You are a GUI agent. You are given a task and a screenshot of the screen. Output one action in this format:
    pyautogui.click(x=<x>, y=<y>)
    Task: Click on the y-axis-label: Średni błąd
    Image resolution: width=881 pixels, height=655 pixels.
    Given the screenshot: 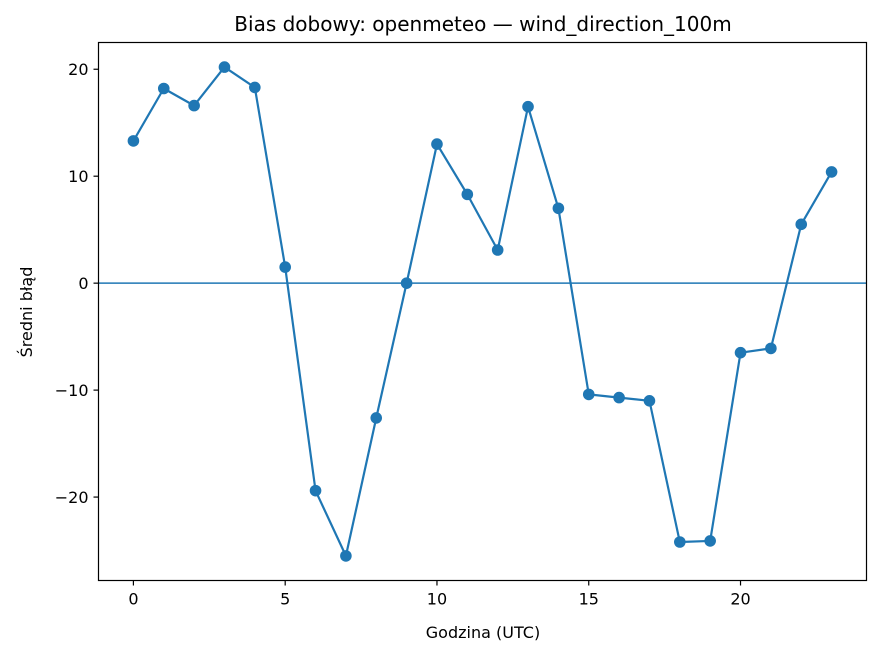 What is the action you would take?
    pyautogui.click(x=26, y=312)
    